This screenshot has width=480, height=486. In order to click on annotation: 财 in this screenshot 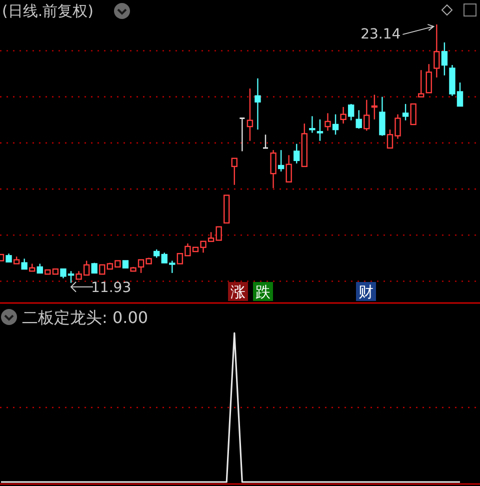, I will do `click(366, 292)`.